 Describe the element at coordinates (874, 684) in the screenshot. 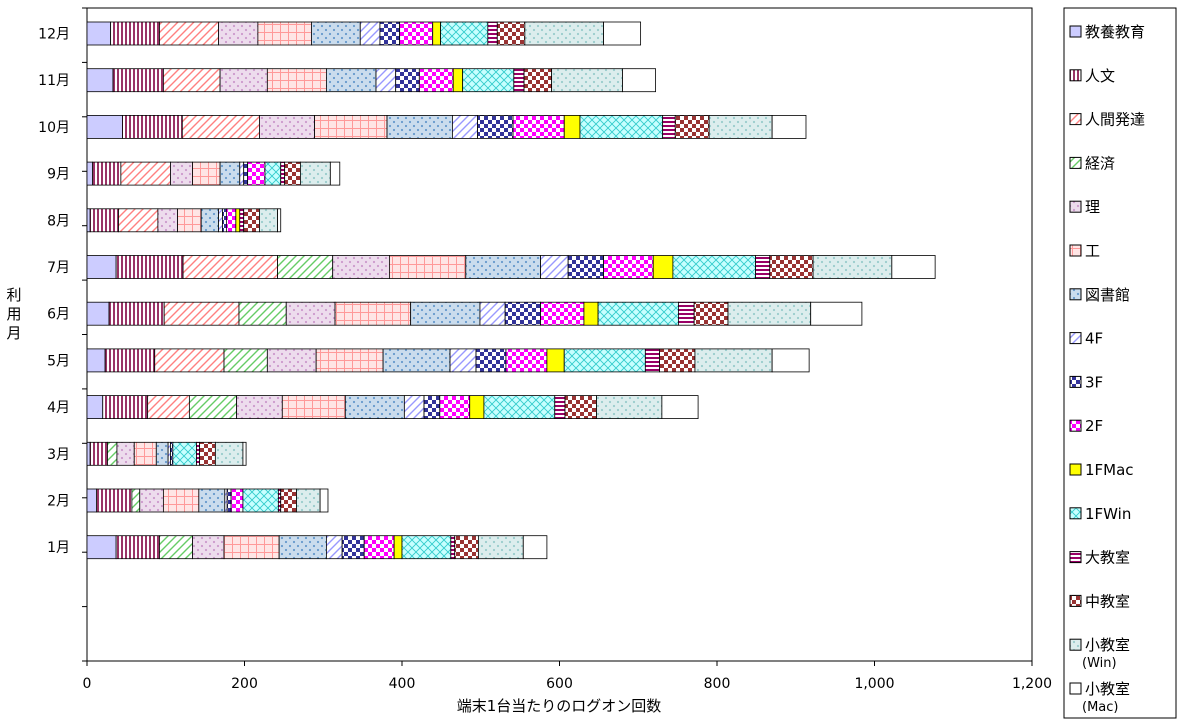

I see `value-tick-label: 1,000` at that location.